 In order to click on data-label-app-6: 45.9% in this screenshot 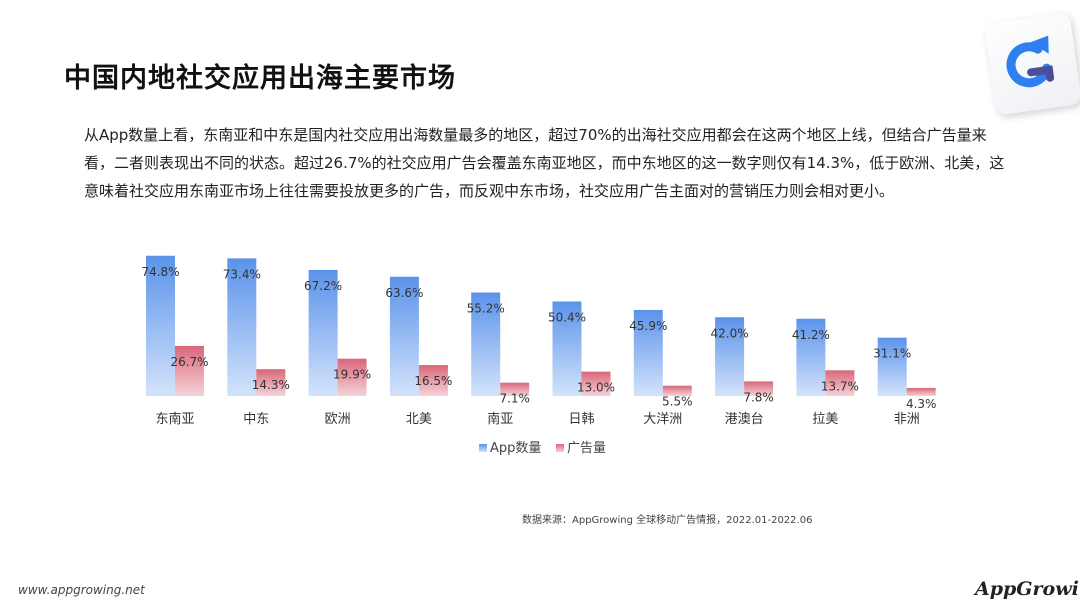, I will do `click(648, 326)`.